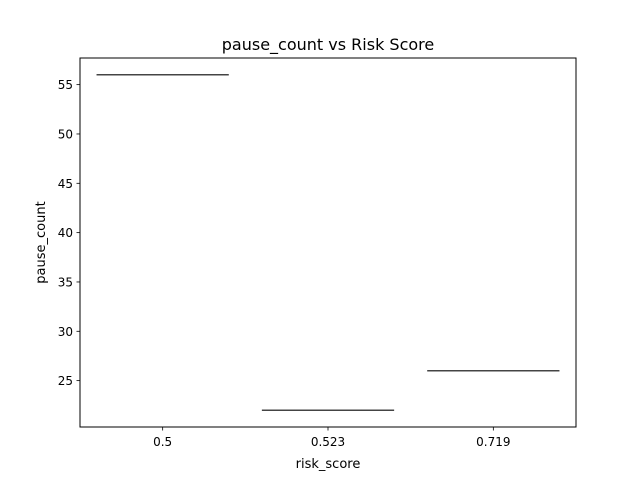 The image size is (640, 480). I want to click on y-axis-label: pause_count, so click(41, 242).